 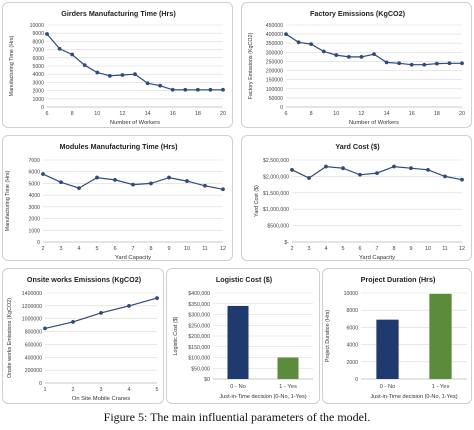 What do you see at coordinates (34, 184) in the screenshot?
I see `y-tick-label: 5000` at bounding box center [34, 184].